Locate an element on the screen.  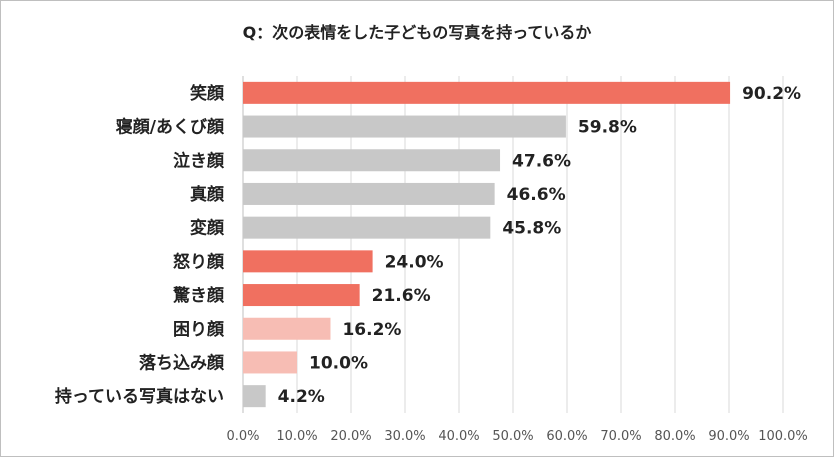
x-tick-label: 50.0% is located at coordinates (512, 436).